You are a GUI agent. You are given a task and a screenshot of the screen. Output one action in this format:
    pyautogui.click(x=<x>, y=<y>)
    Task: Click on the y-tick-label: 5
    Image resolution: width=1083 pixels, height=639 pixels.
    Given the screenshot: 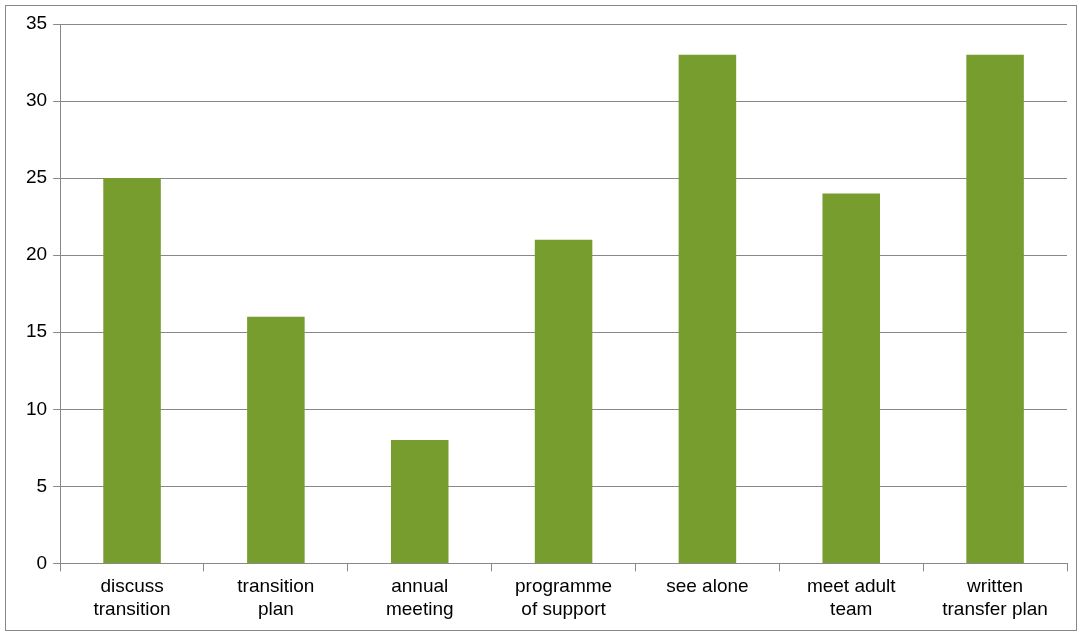 What is the action you would take?
    pyautogui.click(x=42, y=485)
    